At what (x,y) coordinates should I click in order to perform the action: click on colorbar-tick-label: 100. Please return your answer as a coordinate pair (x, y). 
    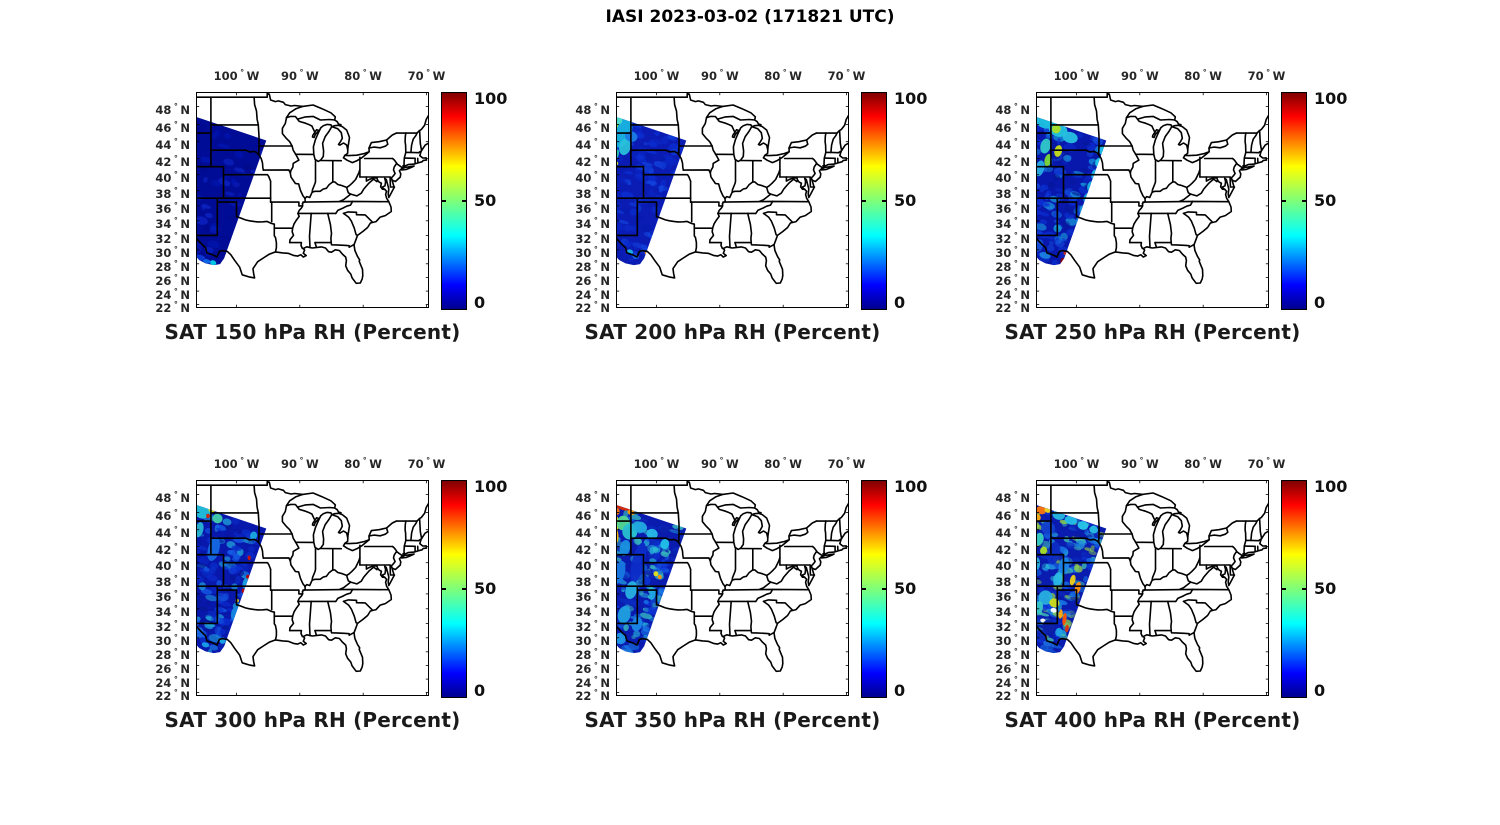
    Looking at the image, I should click on (911, 486).